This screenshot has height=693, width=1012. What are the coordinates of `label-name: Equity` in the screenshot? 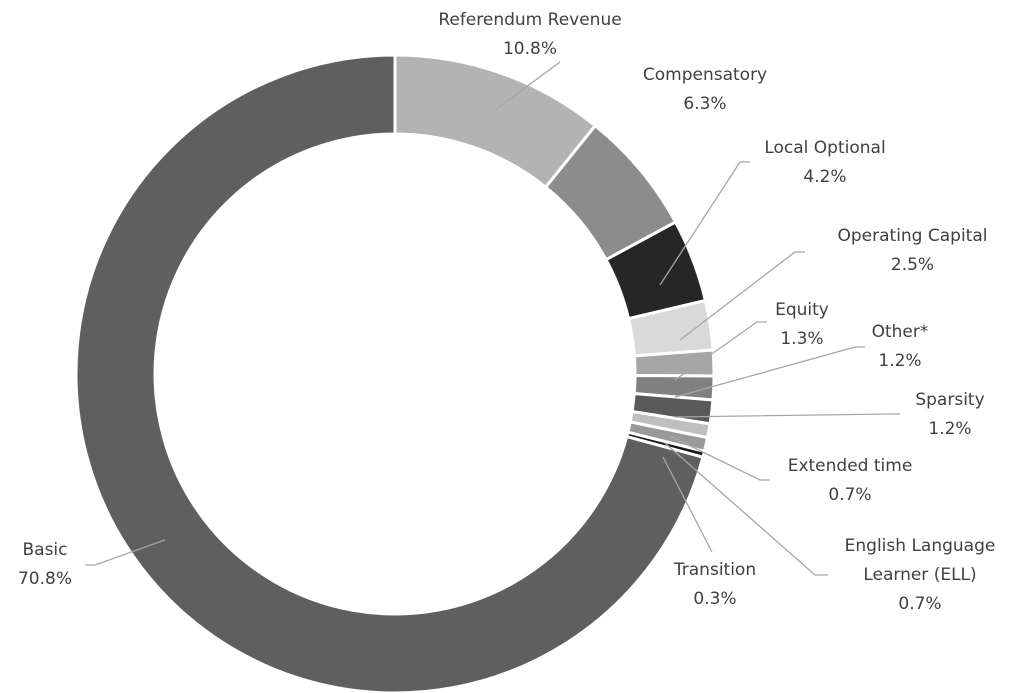 It's located at (802, 310).